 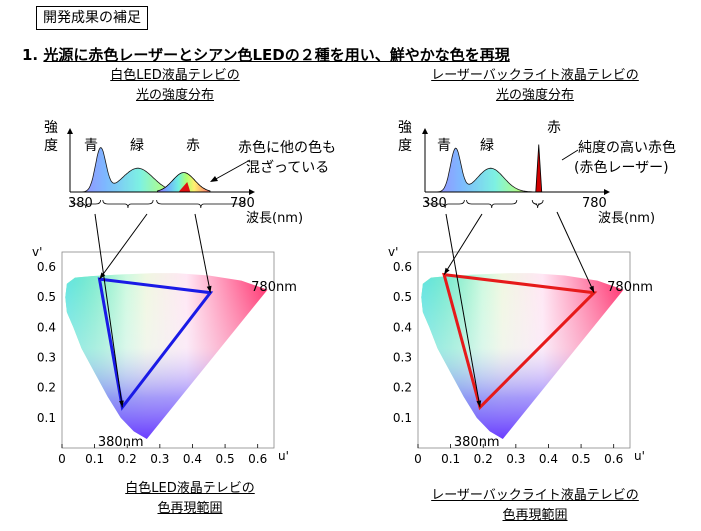 I want to click on left-peak-blue-label: 青, so click(x=91, y=146).